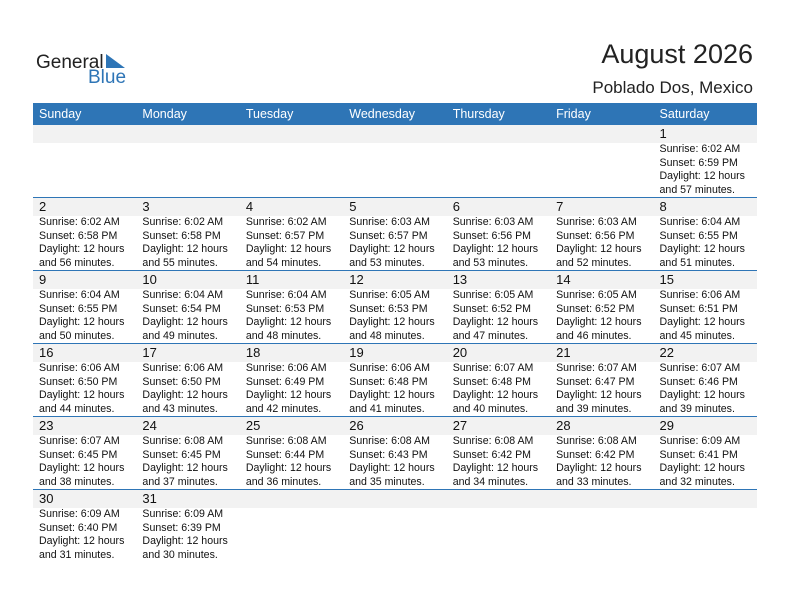 Image resolution: width=792 pixels, height=612 pixels. I want to click on day-number: 5, so click(353, 206).